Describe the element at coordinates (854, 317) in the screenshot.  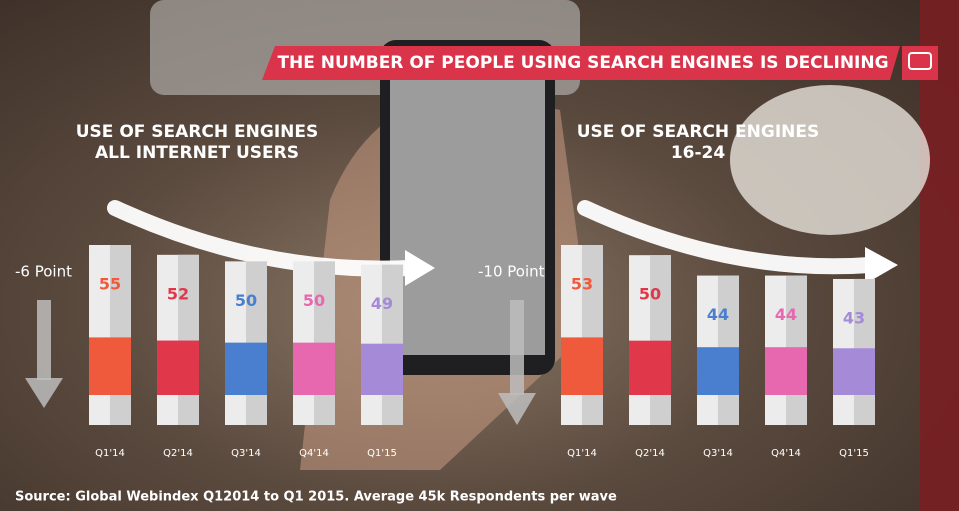
I see `value-label: 43` at that location.